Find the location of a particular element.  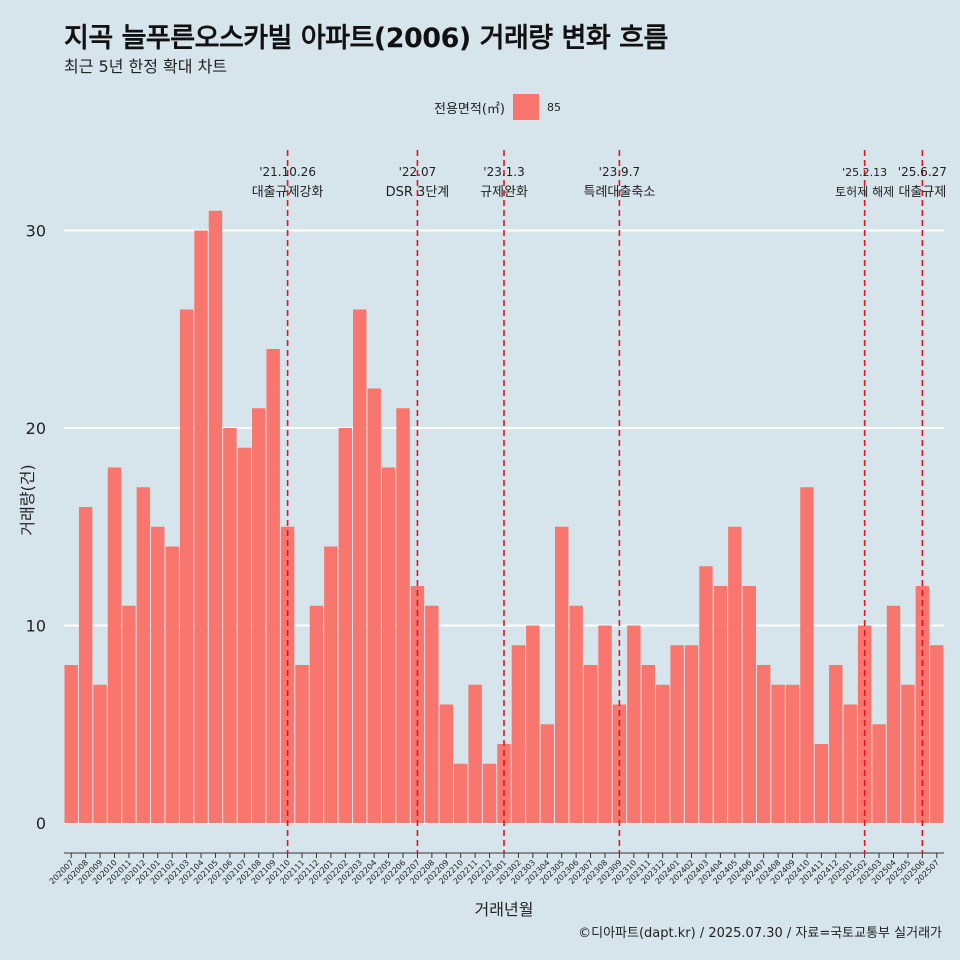

y-tick-label: 0 is located at coordinates (41, 823).